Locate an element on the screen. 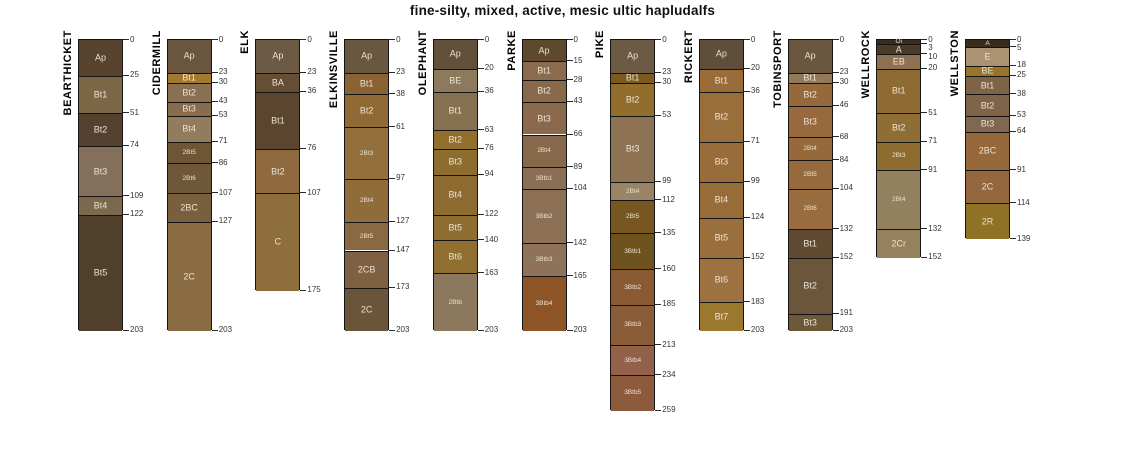 The image size is (1125, 450). horizon-label: Ap is located at coordinates (278, 55).